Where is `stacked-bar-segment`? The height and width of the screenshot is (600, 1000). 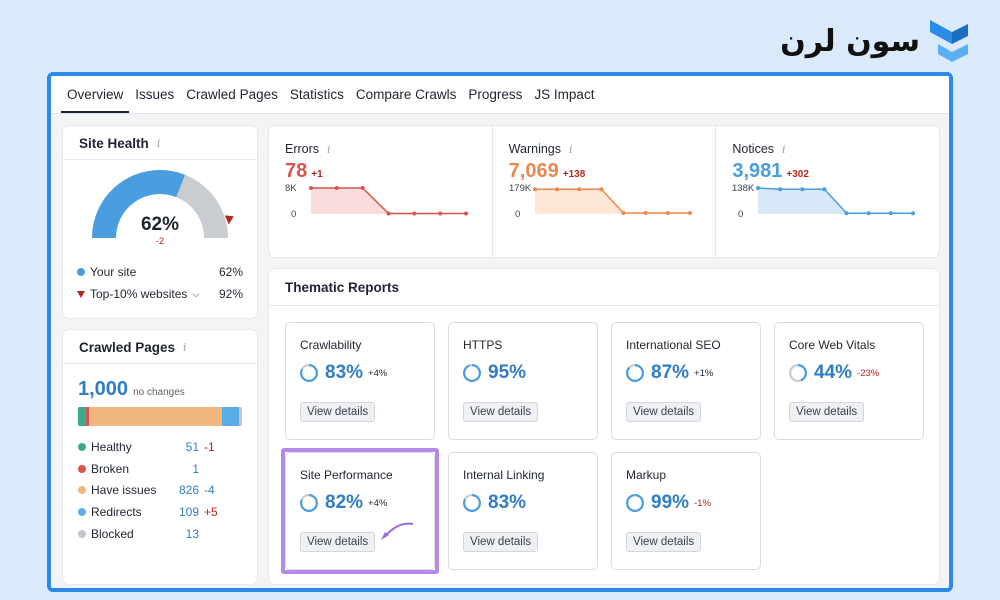 stacked-bar-segment is located at coordinates (82, 416).